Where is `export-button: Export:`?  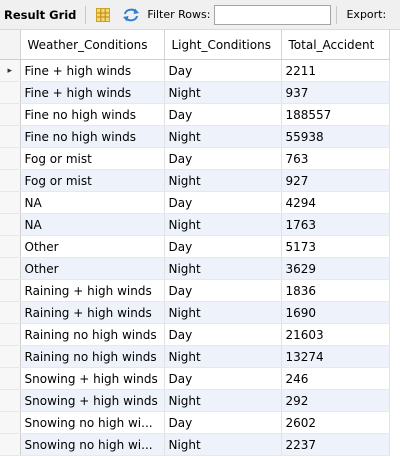
export-button: Export: is located at coordinates (366, 14).